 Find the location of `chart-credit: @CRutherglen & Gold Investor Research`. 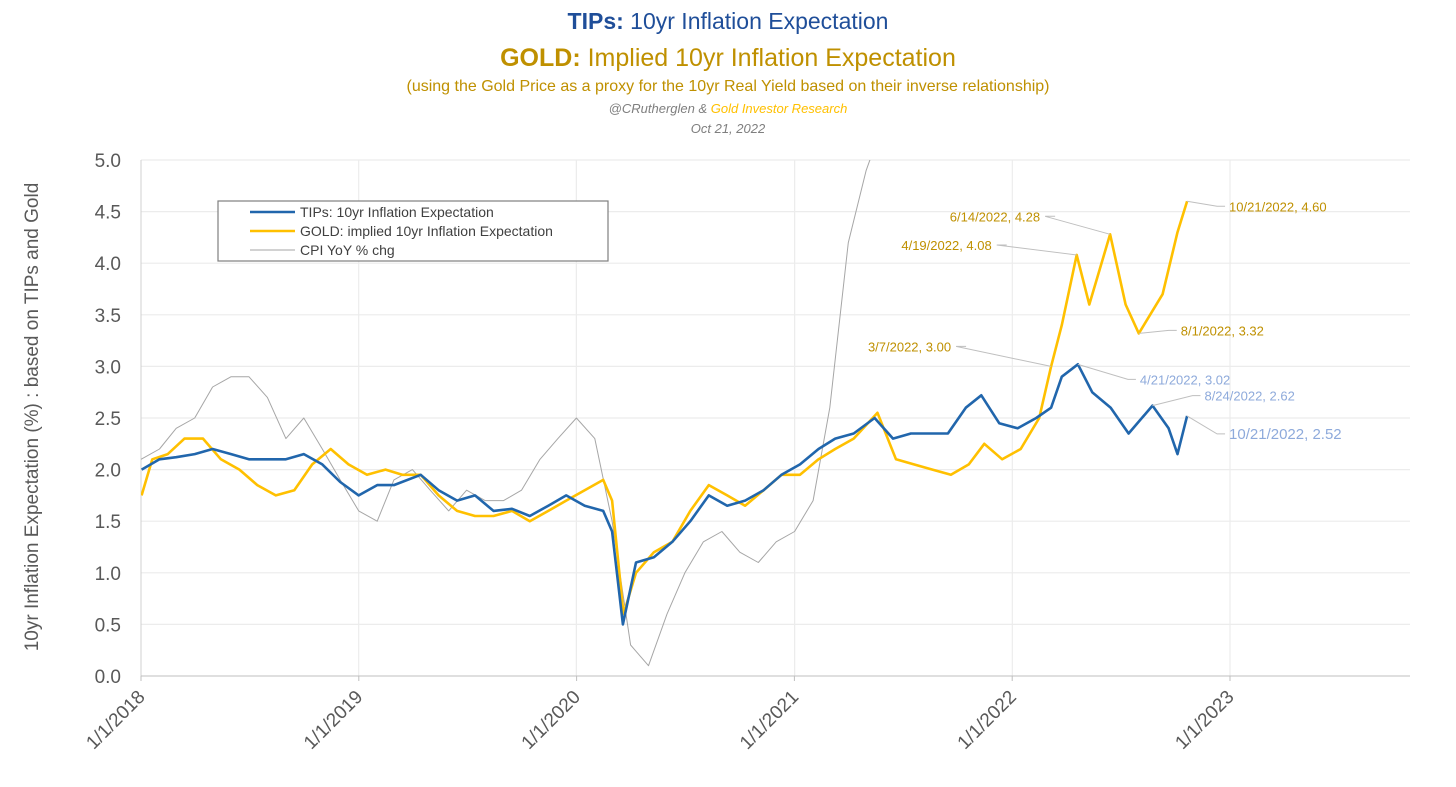

chart-credit: @CRutherglen & Gold Investor Research is located at coordinates (728, 108).